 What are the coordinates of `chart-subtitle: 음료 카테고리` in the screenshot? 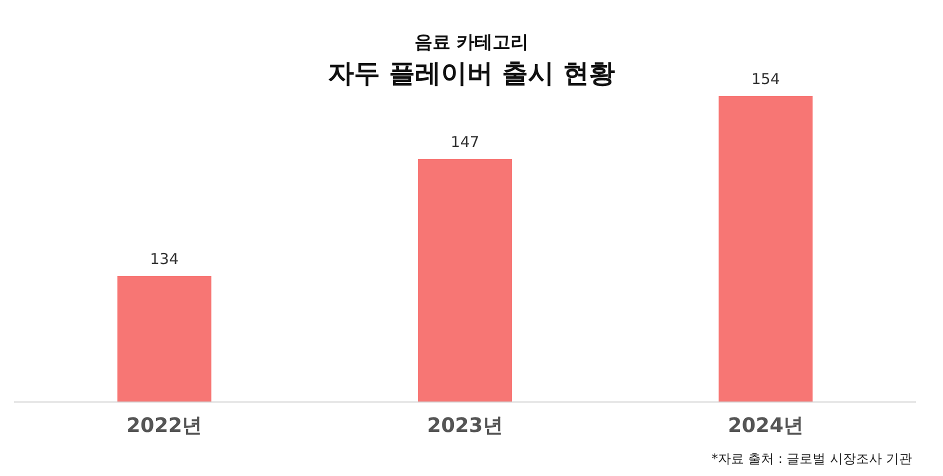 It's located at (471, 42).